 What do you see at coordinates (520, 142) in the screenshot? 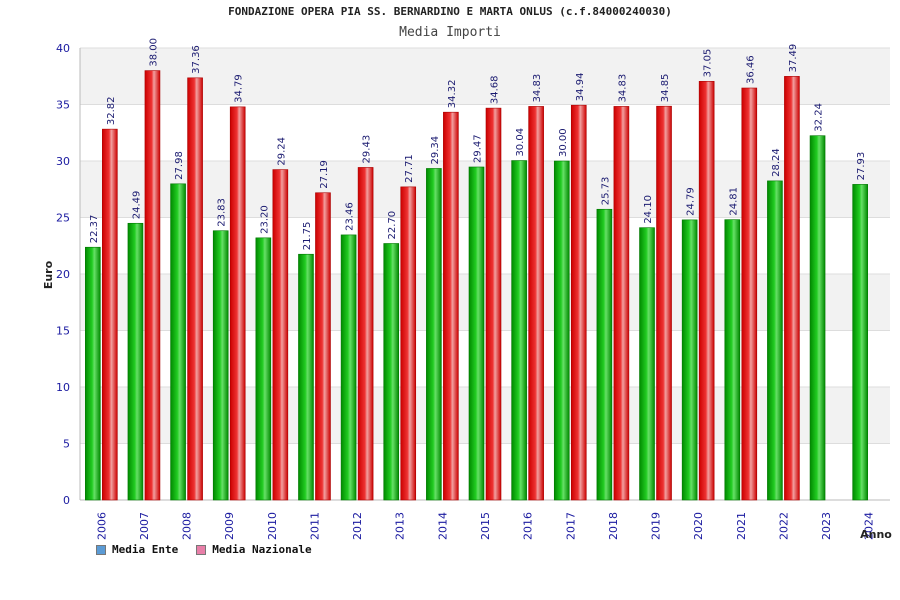
I see `data-label-media-ente: 30.04` at bounding box center [520, 142].